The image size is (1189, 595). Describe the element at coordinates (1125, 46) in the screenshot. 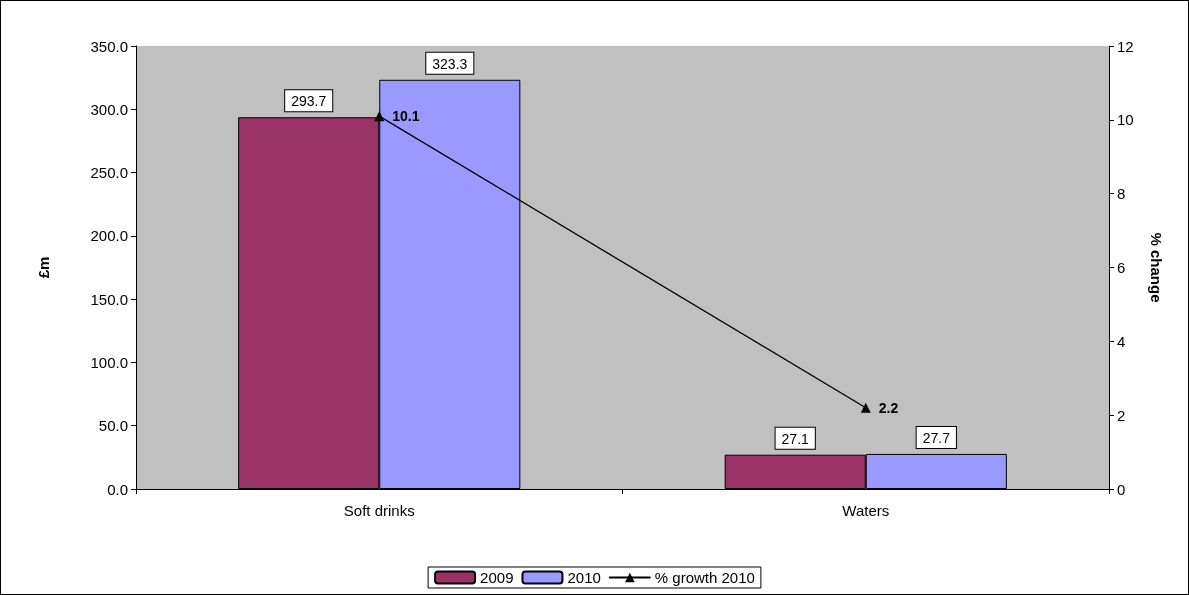

I see `y2-tick-label: 12` at that location.